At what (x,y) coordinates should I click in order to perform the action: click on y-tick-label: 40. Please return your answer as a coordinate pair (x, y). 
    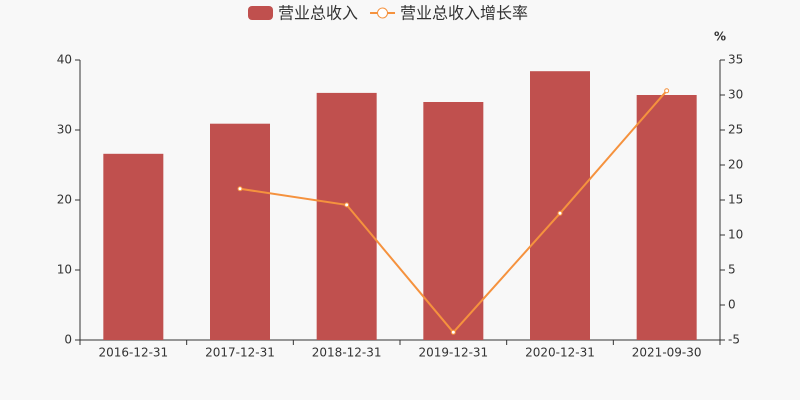
    Looking at the image, I should click on (64, 60).